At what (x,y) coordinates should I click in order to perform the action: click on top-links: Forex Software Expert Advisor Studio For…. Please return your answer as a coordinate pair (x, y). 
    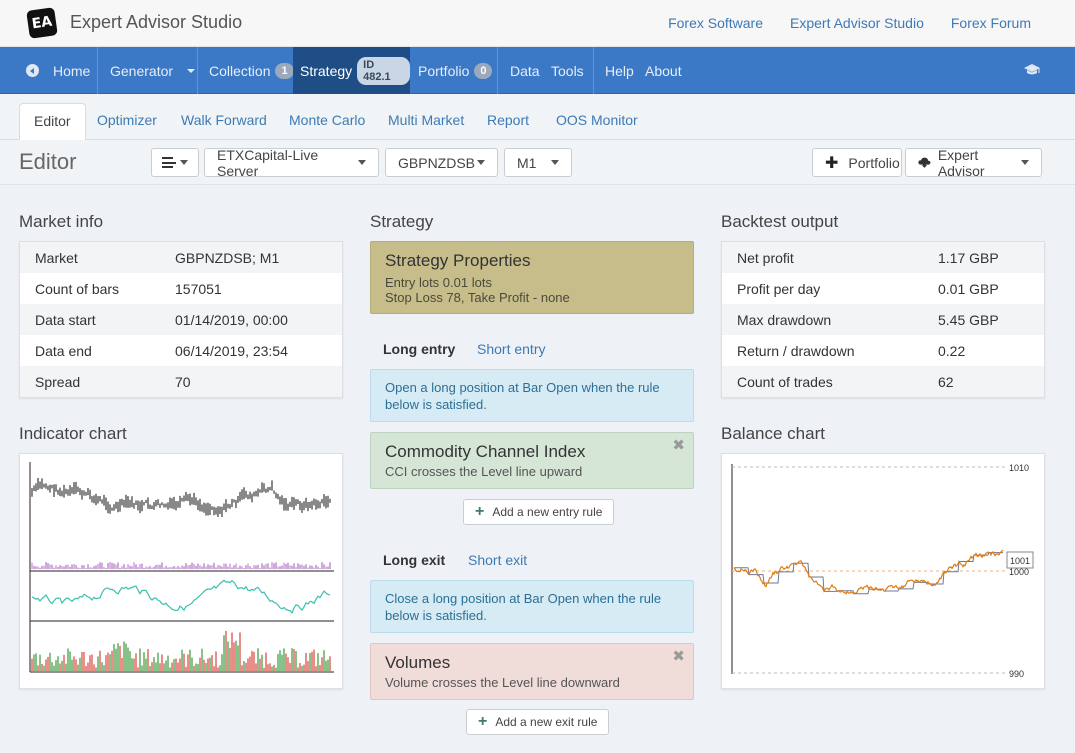
    Looking at the image, I should click on (849, 23).